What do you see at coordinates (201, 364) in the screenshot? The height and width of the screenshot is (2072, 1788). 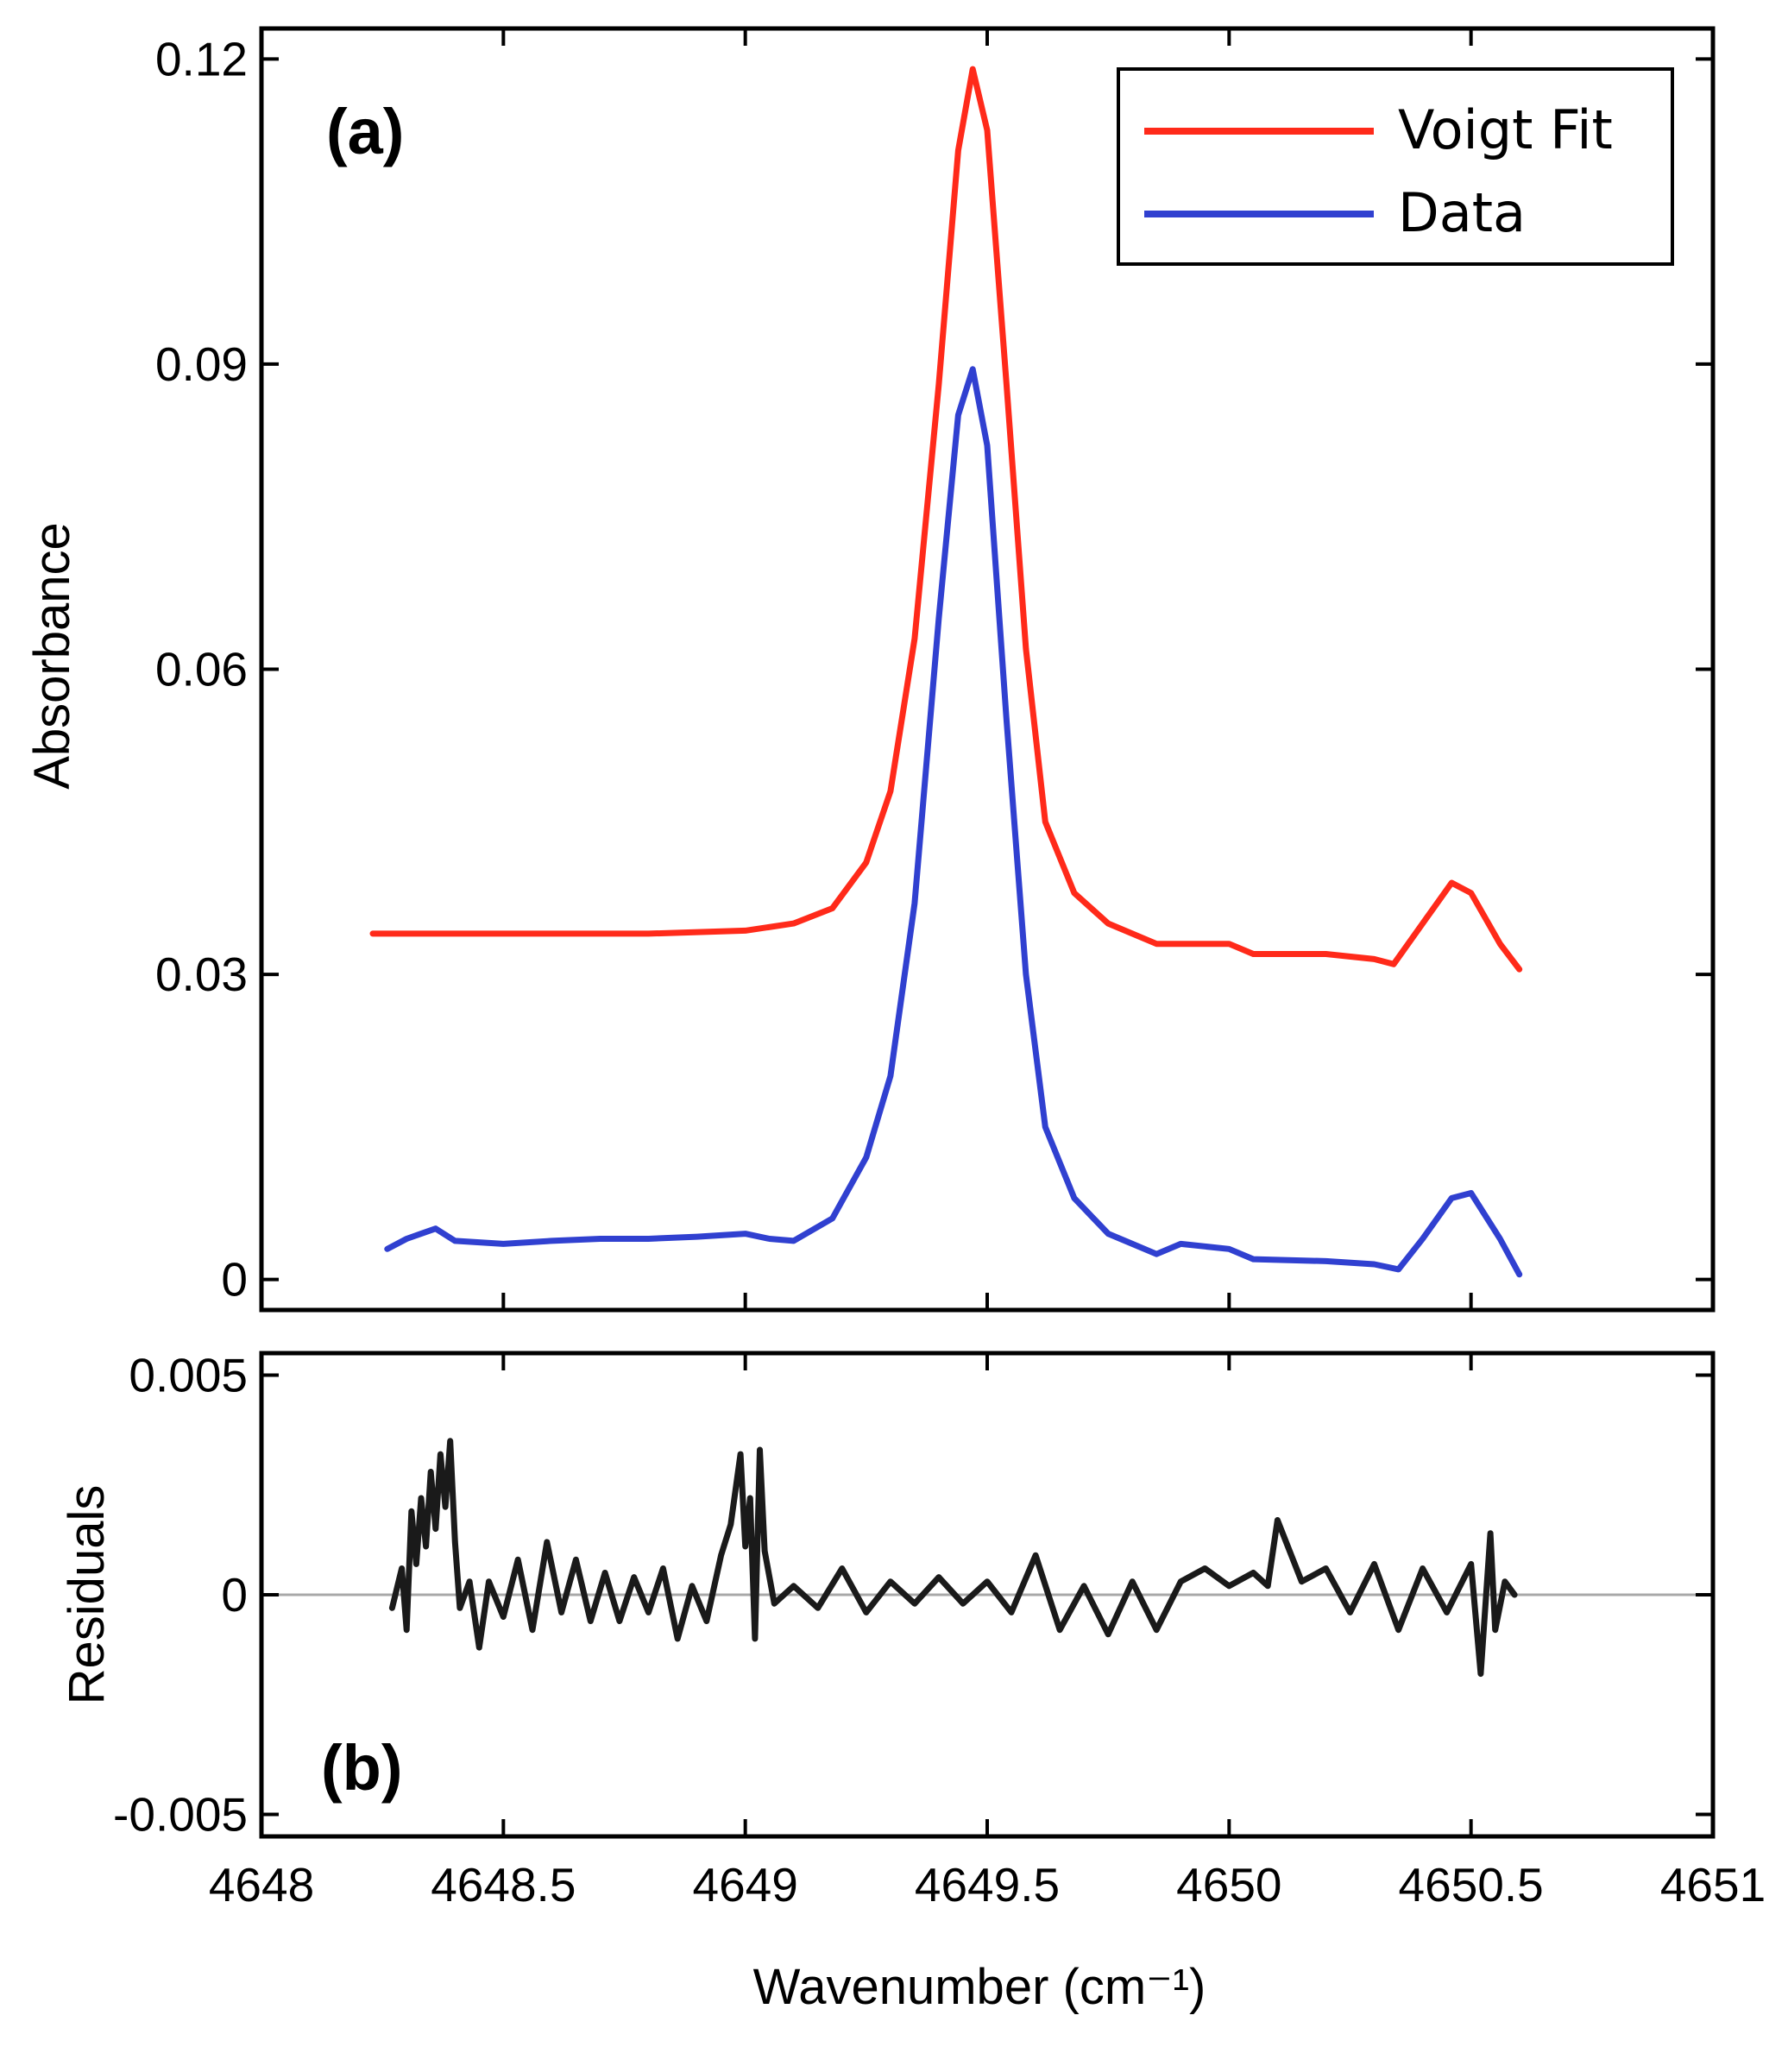 I see `y-tick-label: 0.09` at bounding box center [201, 364].